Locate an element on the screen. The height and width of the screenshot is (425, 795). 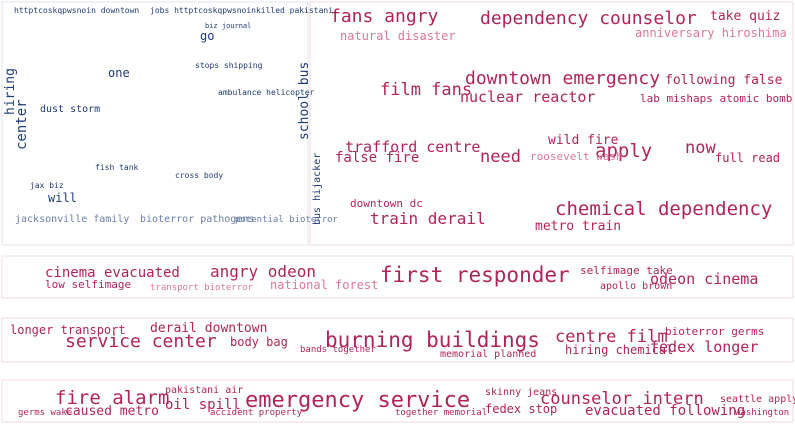
cloud-word: hiring is located at coordinates (10, 91).